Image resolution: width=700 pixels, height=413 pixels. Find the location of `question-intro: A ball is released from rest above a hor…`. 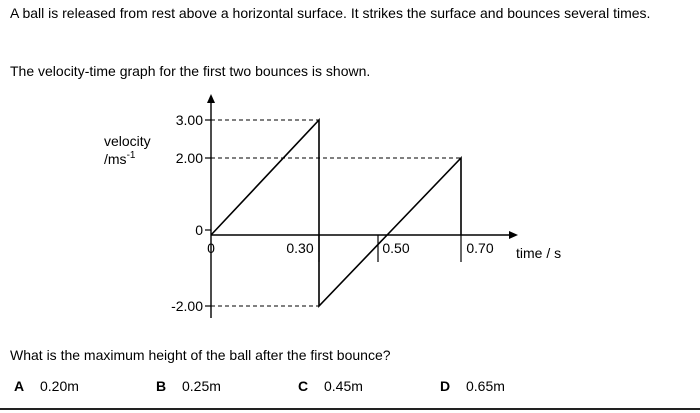

question-intro: A ball is released from rest above a hor… is located at coordinates (330, 13).